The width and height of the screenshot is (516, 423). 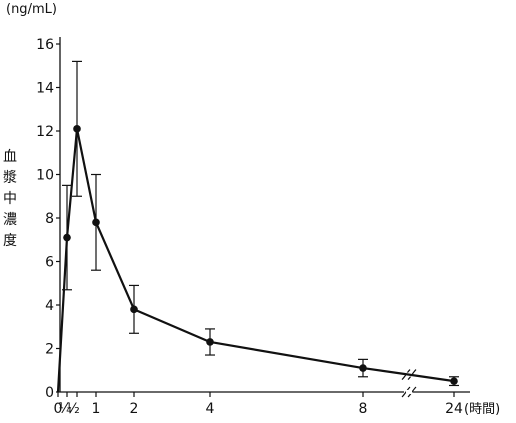 I want to click on x-unit-label: (時間), so click(x=482, y=409).